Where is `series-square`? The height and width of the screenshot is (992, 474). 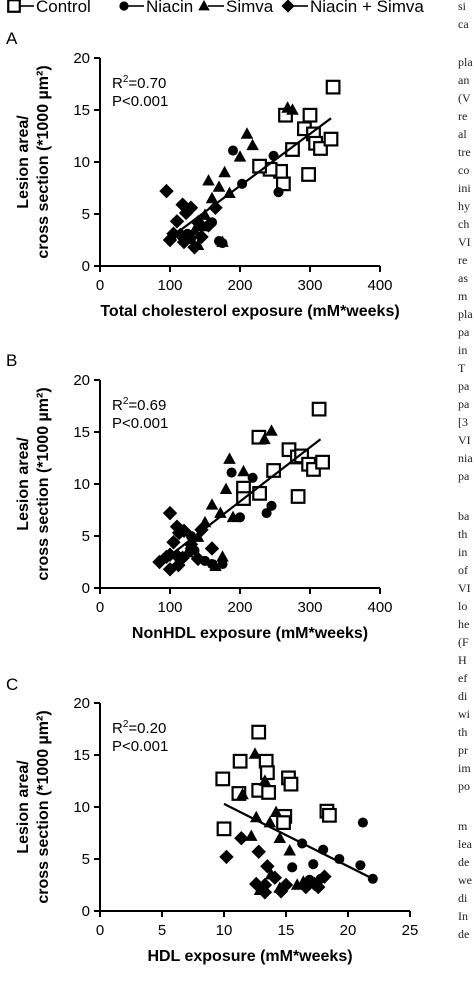
series-square is located at coordinates (276, 780).